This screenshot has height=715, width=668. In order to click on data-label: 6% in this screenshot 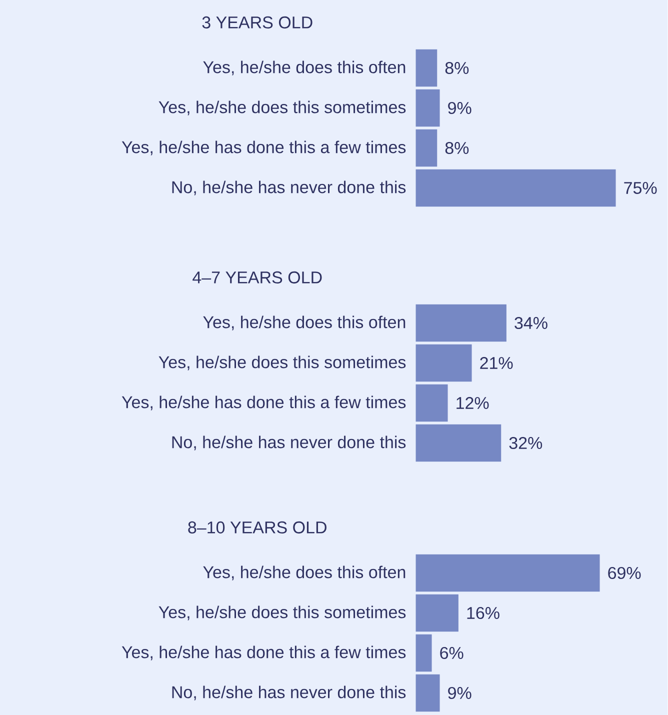, I will do `click(452, 653)`.